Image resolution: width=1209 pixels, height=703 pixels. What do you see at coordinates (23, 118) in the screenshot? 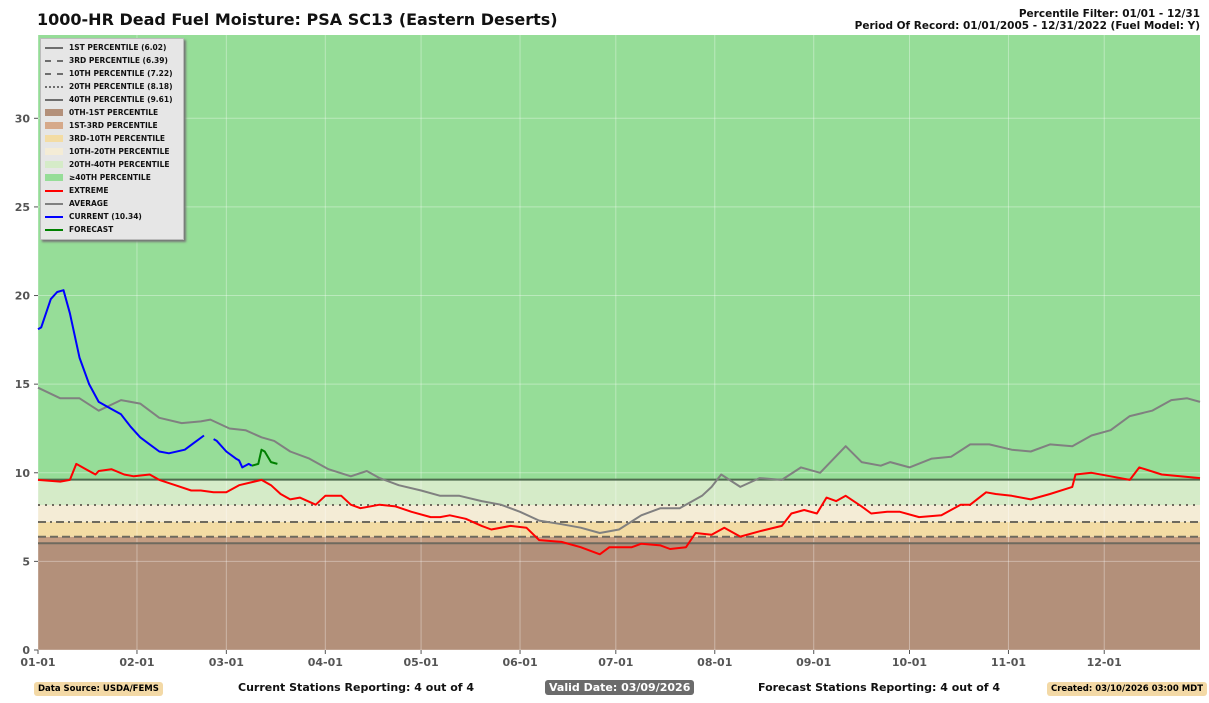
I see `y-tick-label: 30` at bounding box center [23, 118].